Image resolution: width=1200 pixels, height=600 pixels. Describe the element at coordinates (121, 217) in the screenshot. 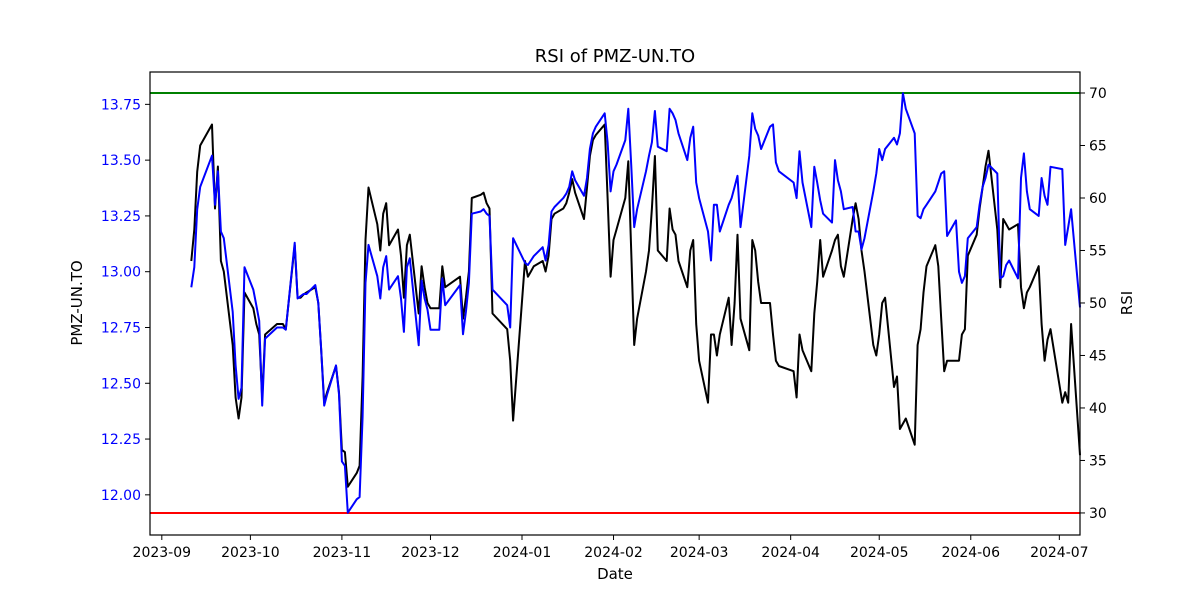

I see `left-y-tick-label: 13.25` at that location.